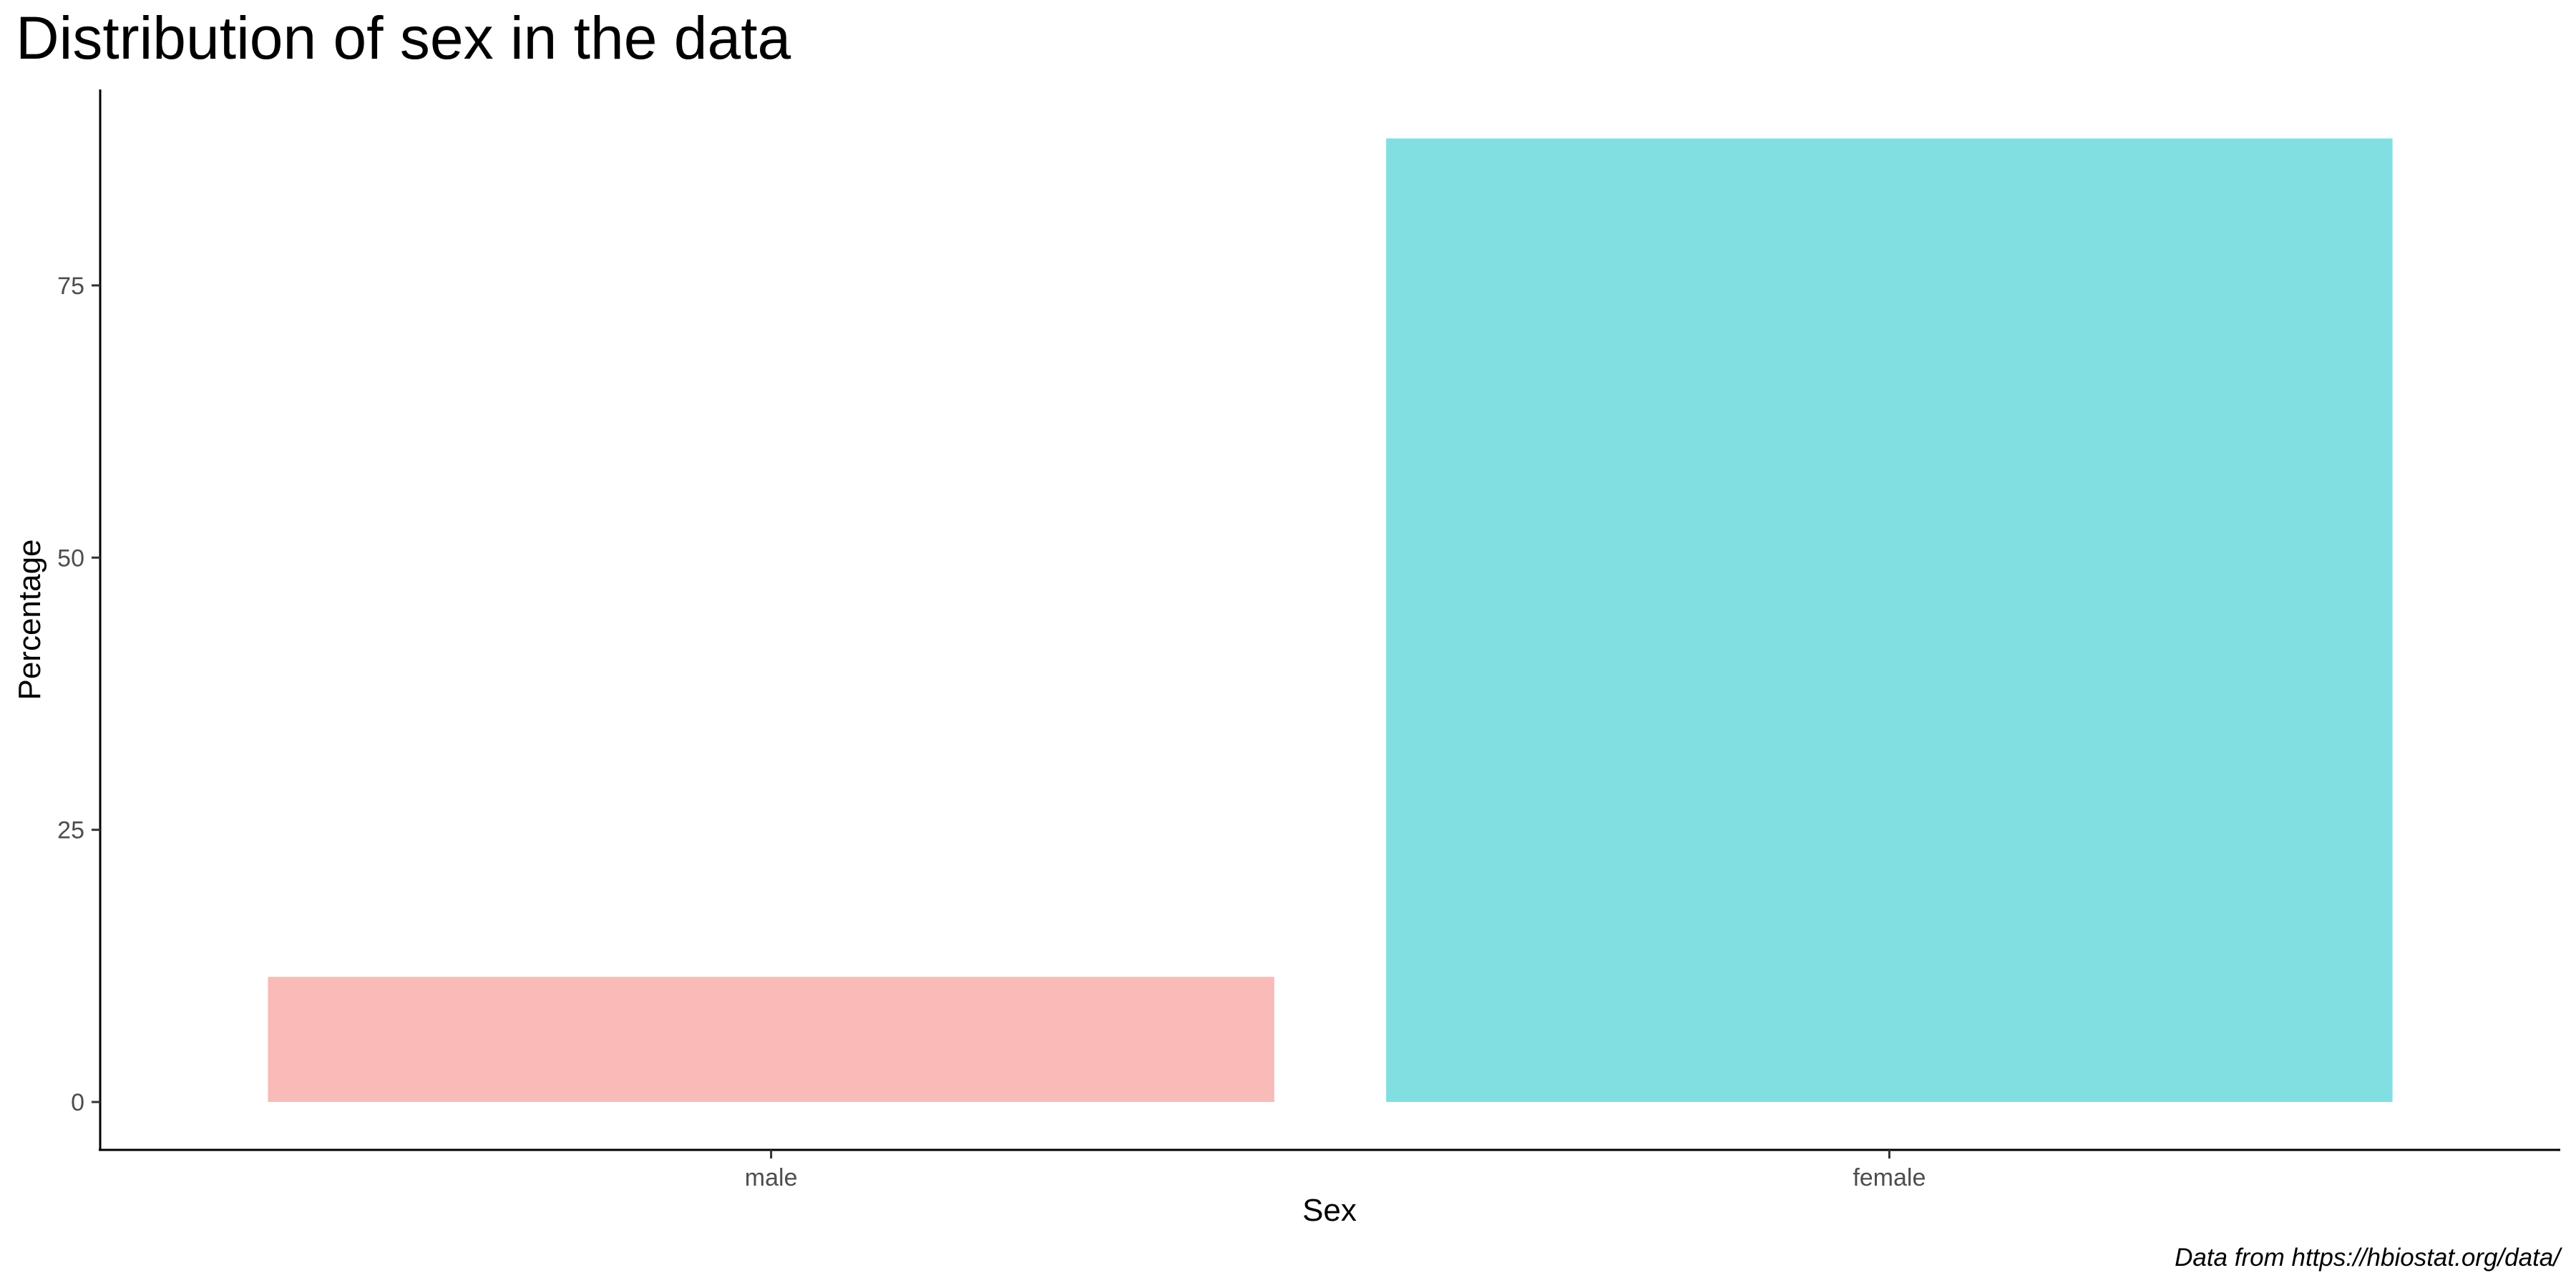 This screenshot has height=1288, width=2576. Describe the element at coordinates (77, 1102) in the screenshot. I see `y-tick-label: 0` at that location.